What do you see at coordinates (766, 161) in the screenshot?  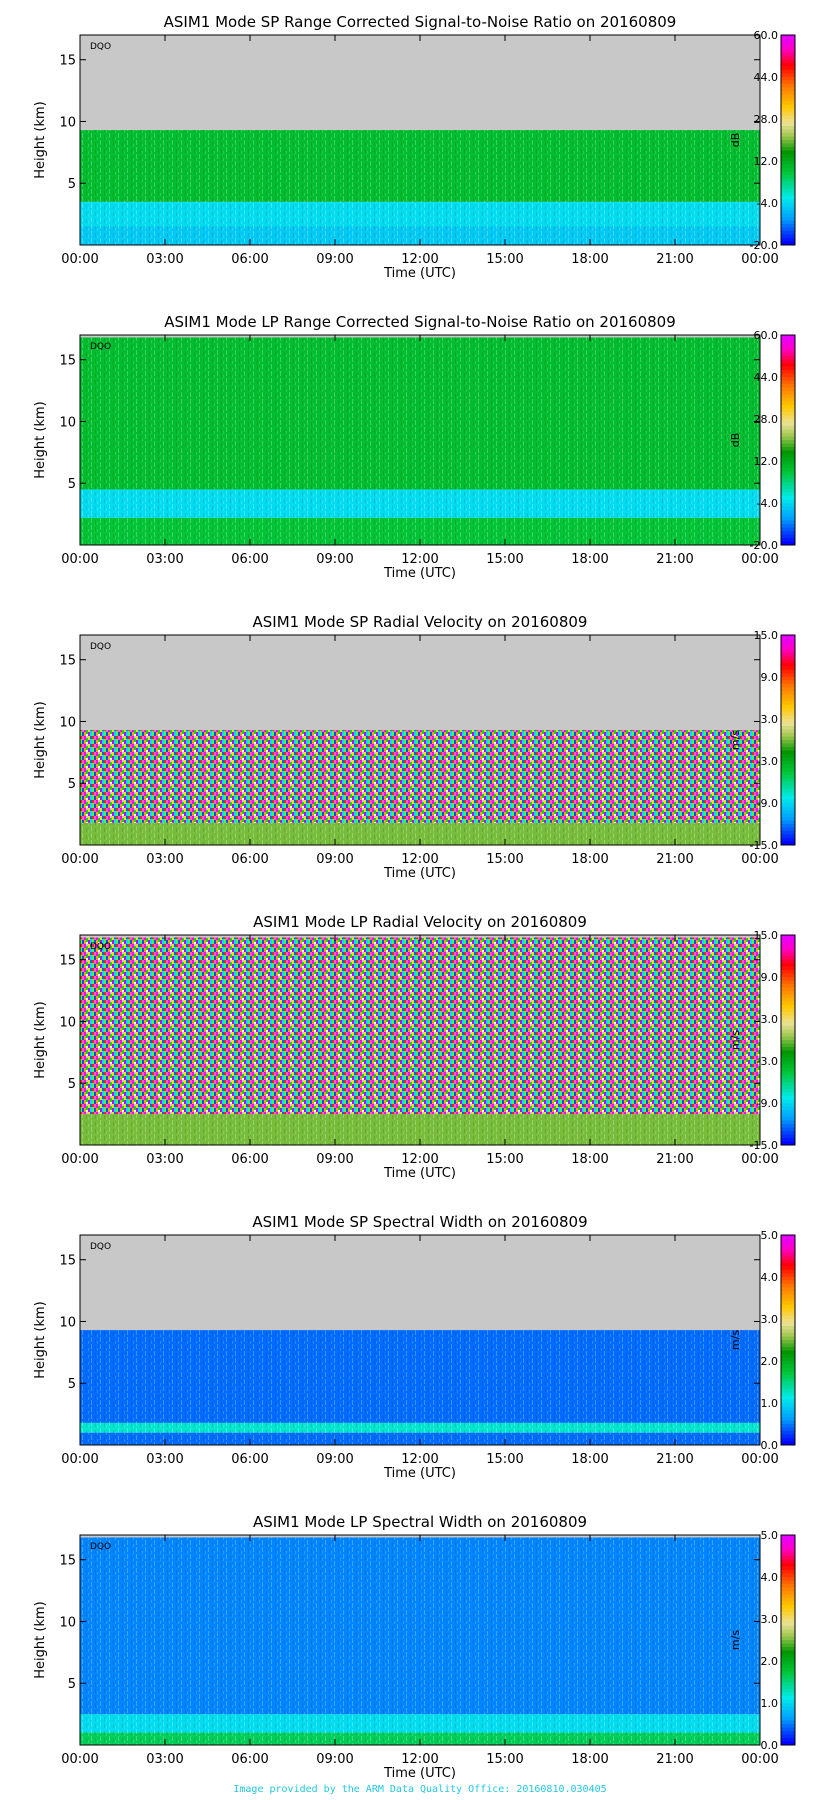 I see `colorbar-tick-label: 12.0` at bounding box center [766, 161].